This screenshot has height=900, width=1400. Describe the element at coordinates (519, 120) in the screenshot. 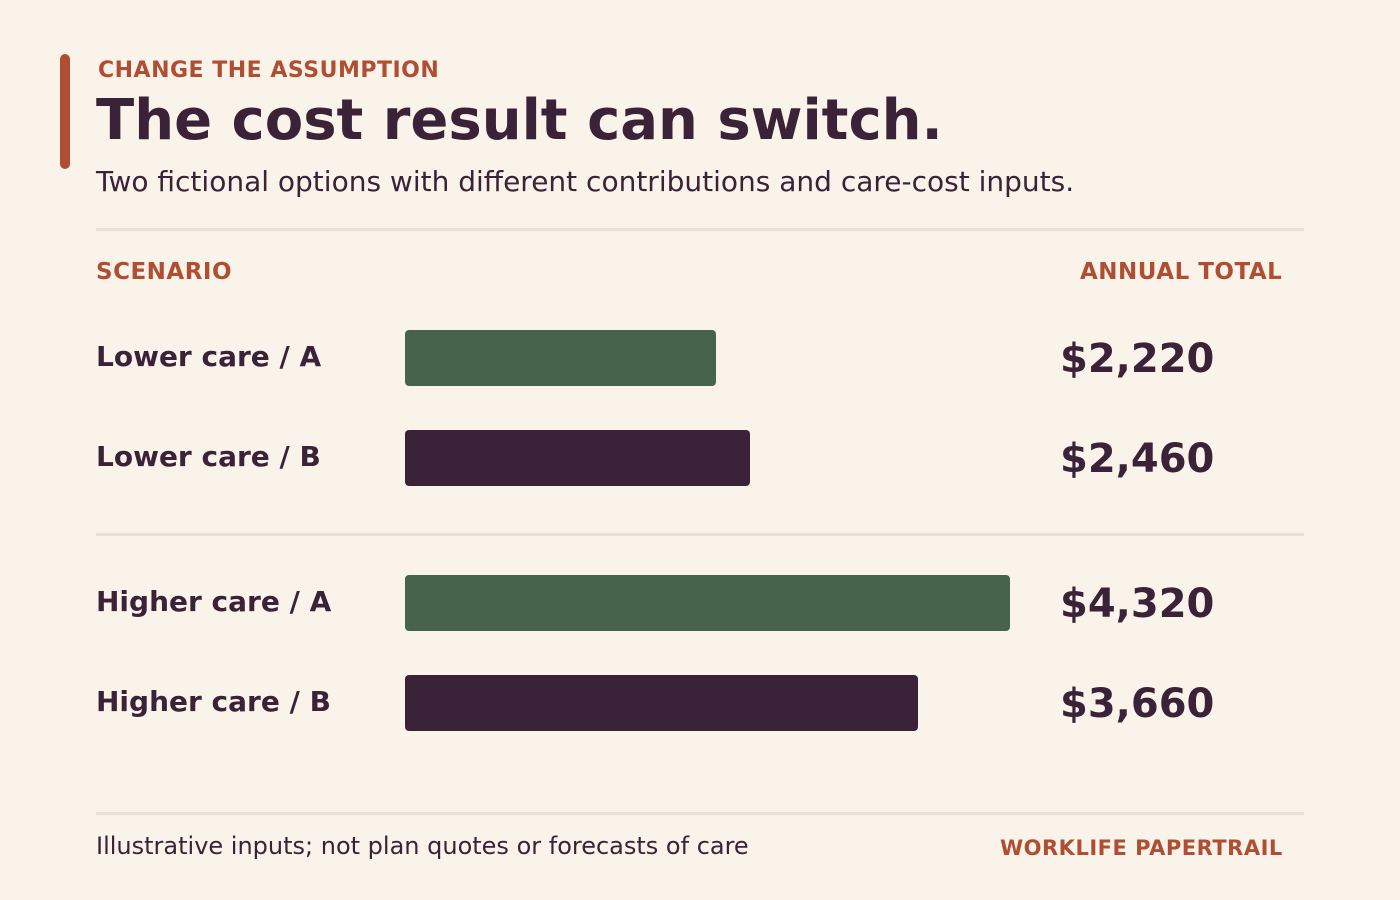

I see `page-title: The cost result can switch.` at that location.